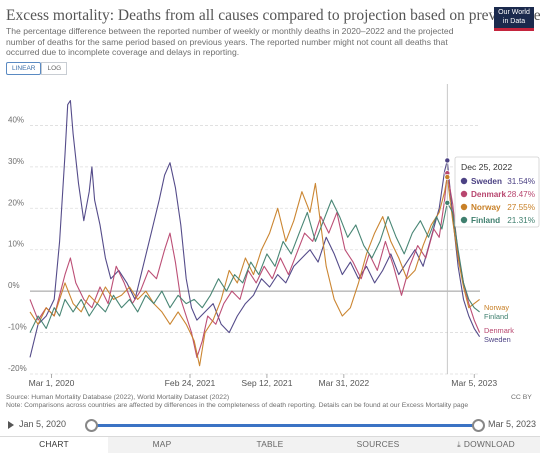 The height and width of the screenshot is (453, 540). I want to click on tooltip-box, so click(497, 192).